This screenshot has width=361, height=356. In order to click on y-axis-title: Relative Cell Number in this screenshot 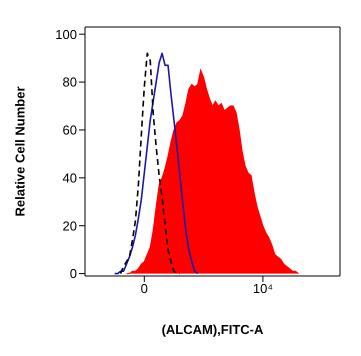, I will do `click(20, 151)`.